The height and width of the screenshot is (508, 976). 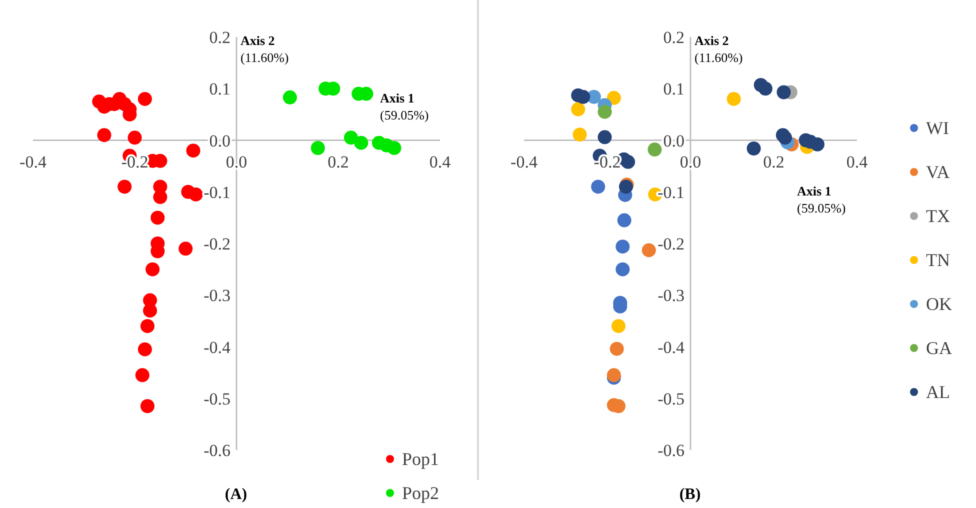 I want to click on legend-label: WI, so click(x=937, y=128).